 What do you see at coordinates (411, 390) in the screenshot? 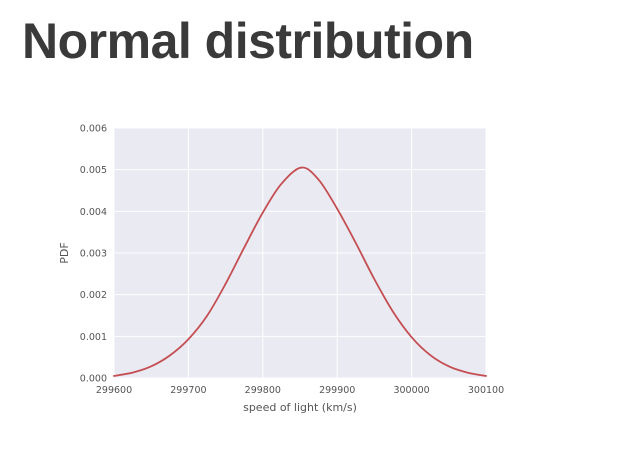
I see `x-tick-label: 300000` at bounding box center [411, 390].